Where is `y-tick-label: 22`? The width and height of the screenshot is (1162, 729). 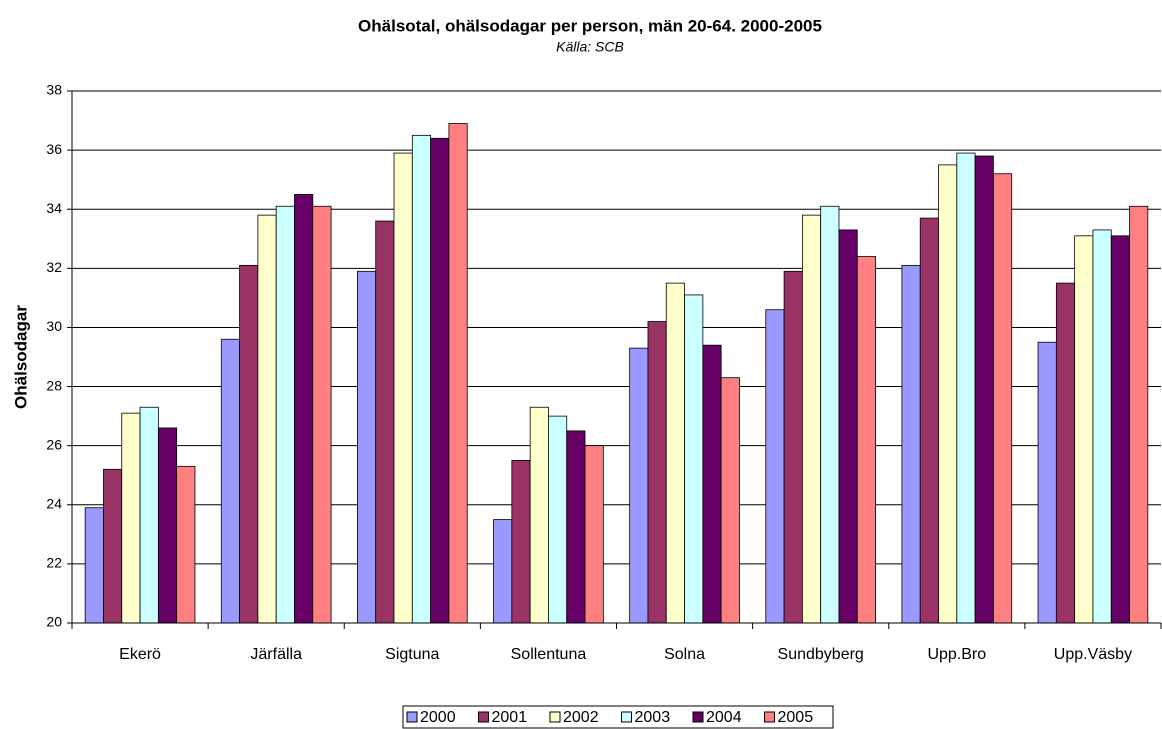 y-tick-label: 22 is located at coordinates (54, 563).